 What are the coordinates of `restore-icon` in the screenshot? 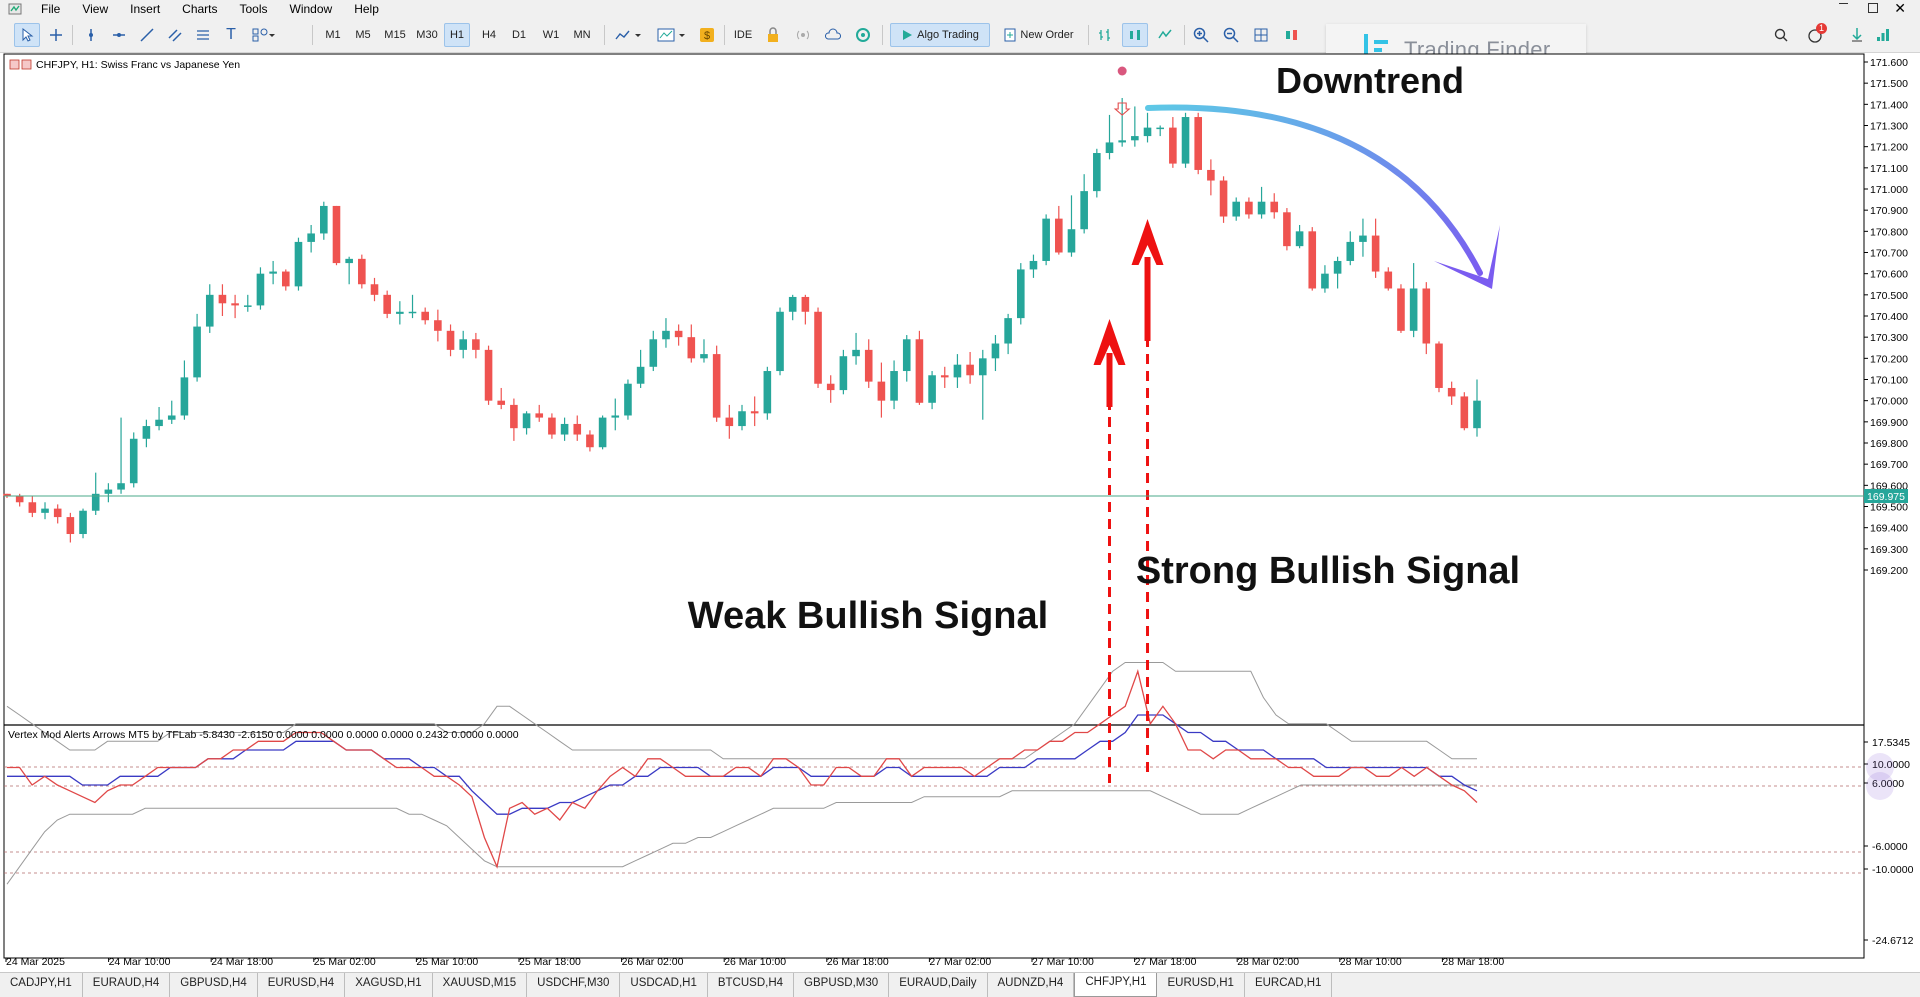 It's located at (1873, 8).